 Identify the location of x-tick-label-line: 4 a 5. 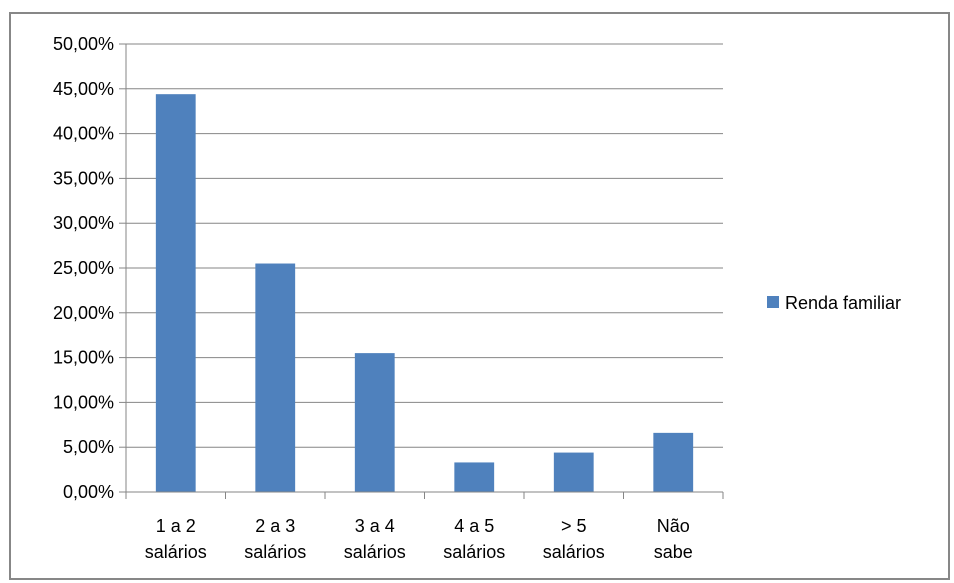
(474, 526).